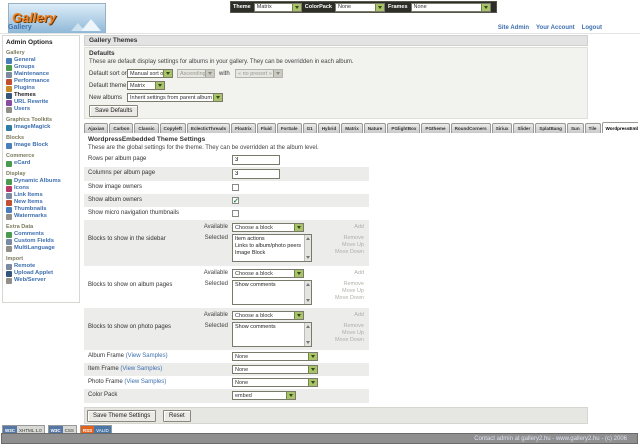  What do you see at coordinates (555, 28) in the screenshot?
I see `your-account-link: Your Account` at bounding box center [555, 28].